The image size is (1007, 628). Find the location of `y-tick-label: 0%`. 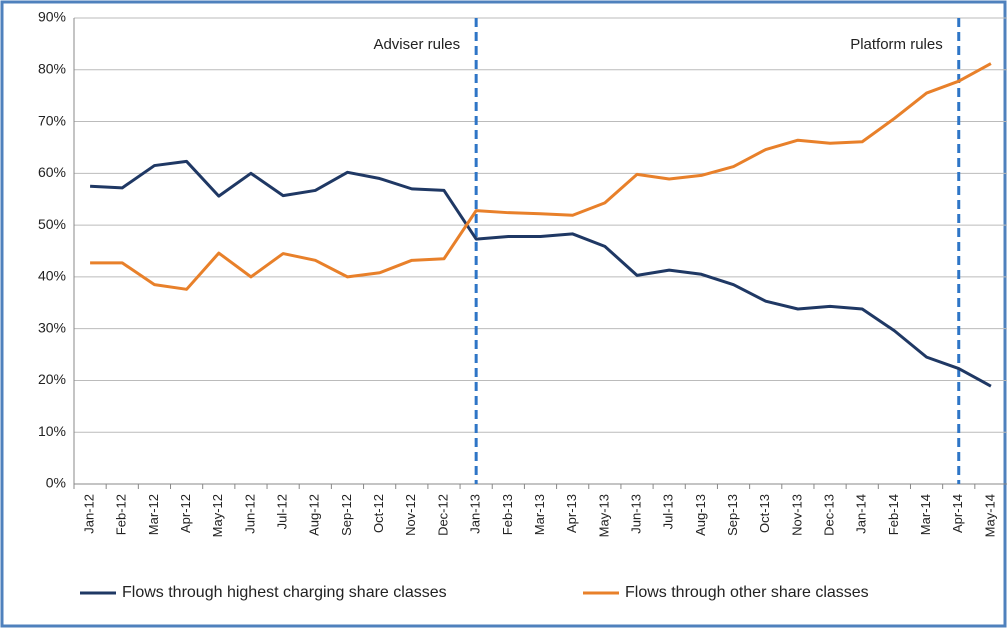

y-tick-label: 0% is located at coordinates (56, 483).